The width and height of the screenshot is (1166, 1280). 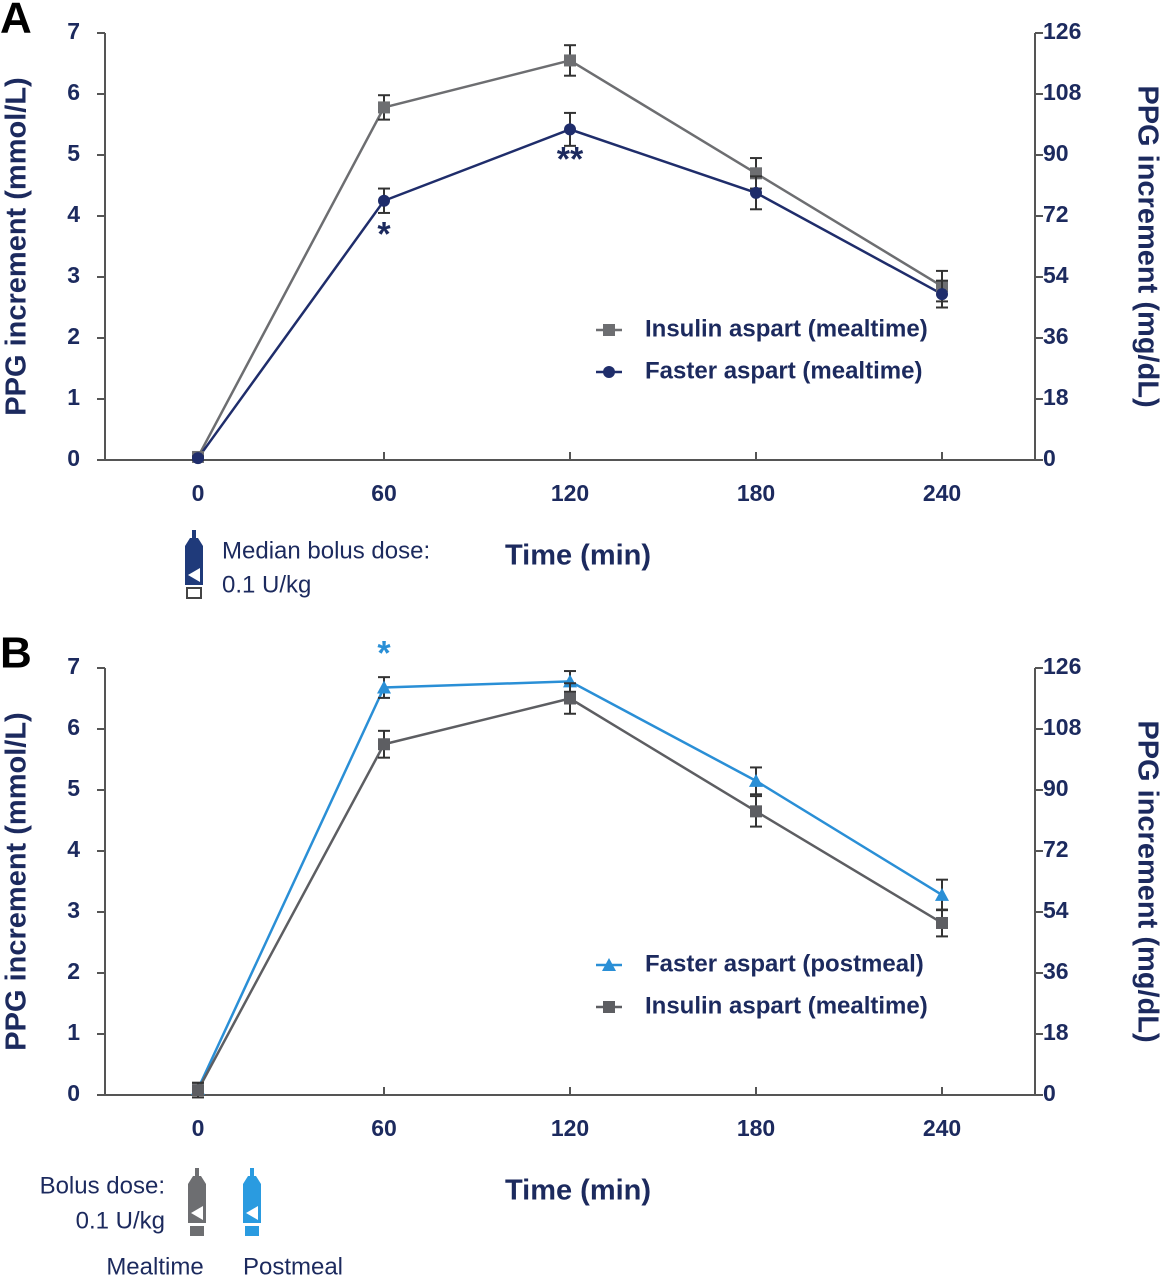 What do you see at coordinates (102, 1185) in the screenshot?
I see `dose-note: Bolus dose:` at bounding box center [102, 1185].